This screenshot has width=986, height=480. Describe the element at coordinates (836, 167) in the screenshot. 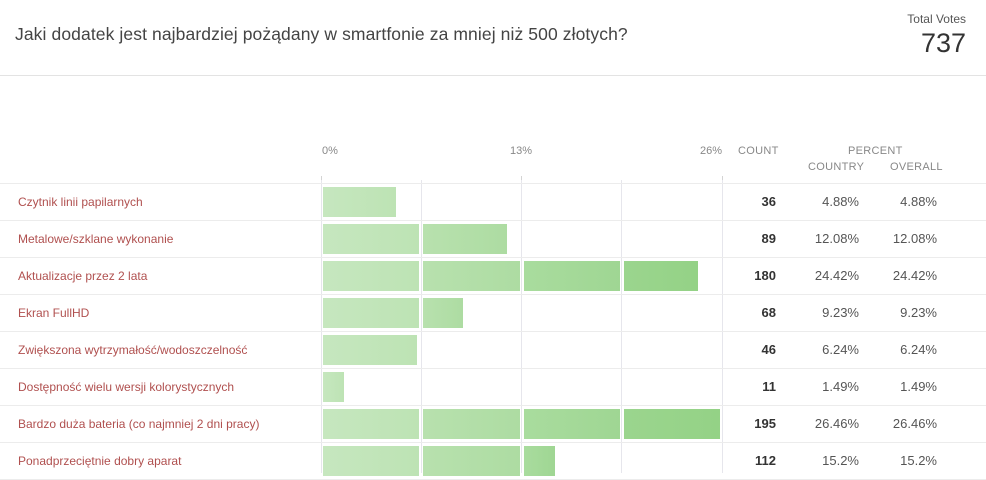

I see `country-column-header: COUNTRY` at that location.